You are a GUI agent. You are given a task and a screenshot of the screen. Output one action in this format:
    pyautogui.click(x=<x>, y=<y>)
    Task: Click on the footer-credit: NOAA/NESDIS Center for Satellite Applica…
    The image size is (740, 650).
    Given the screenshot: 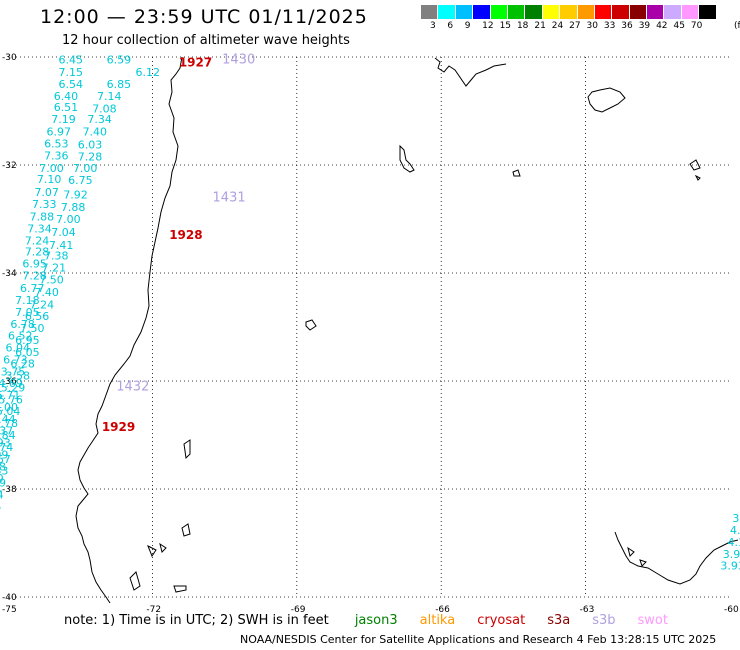 What is the action you would take?
    pyautogui.click(x=478, y=639)
    